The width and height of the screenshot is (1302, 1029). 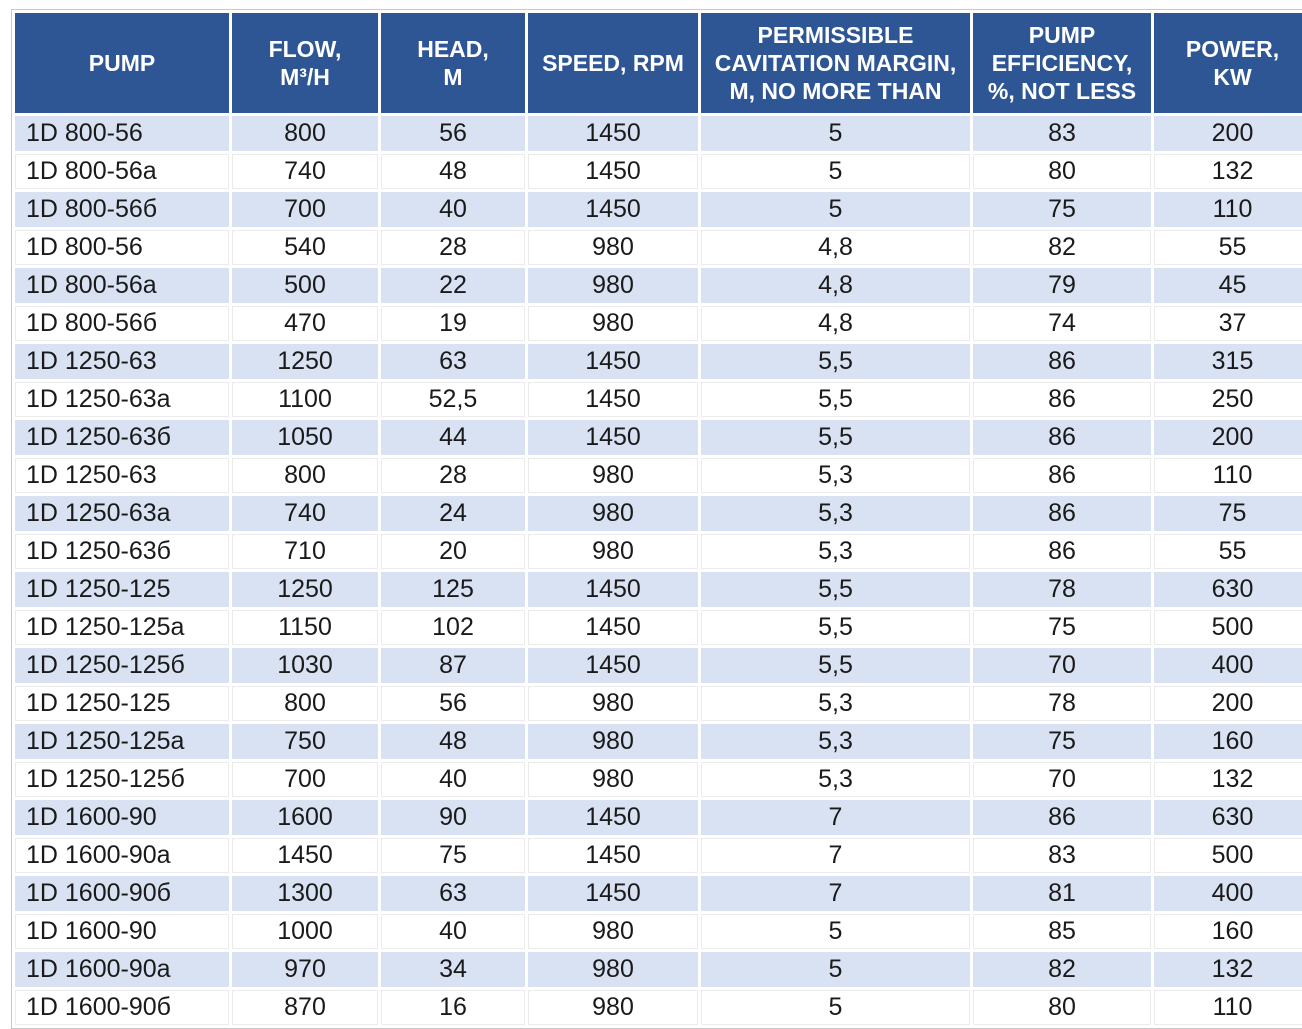 I want to click on table-row: 1D 1250-63б 710 20 980 5,3 86 55, so click(x=658, y=551).